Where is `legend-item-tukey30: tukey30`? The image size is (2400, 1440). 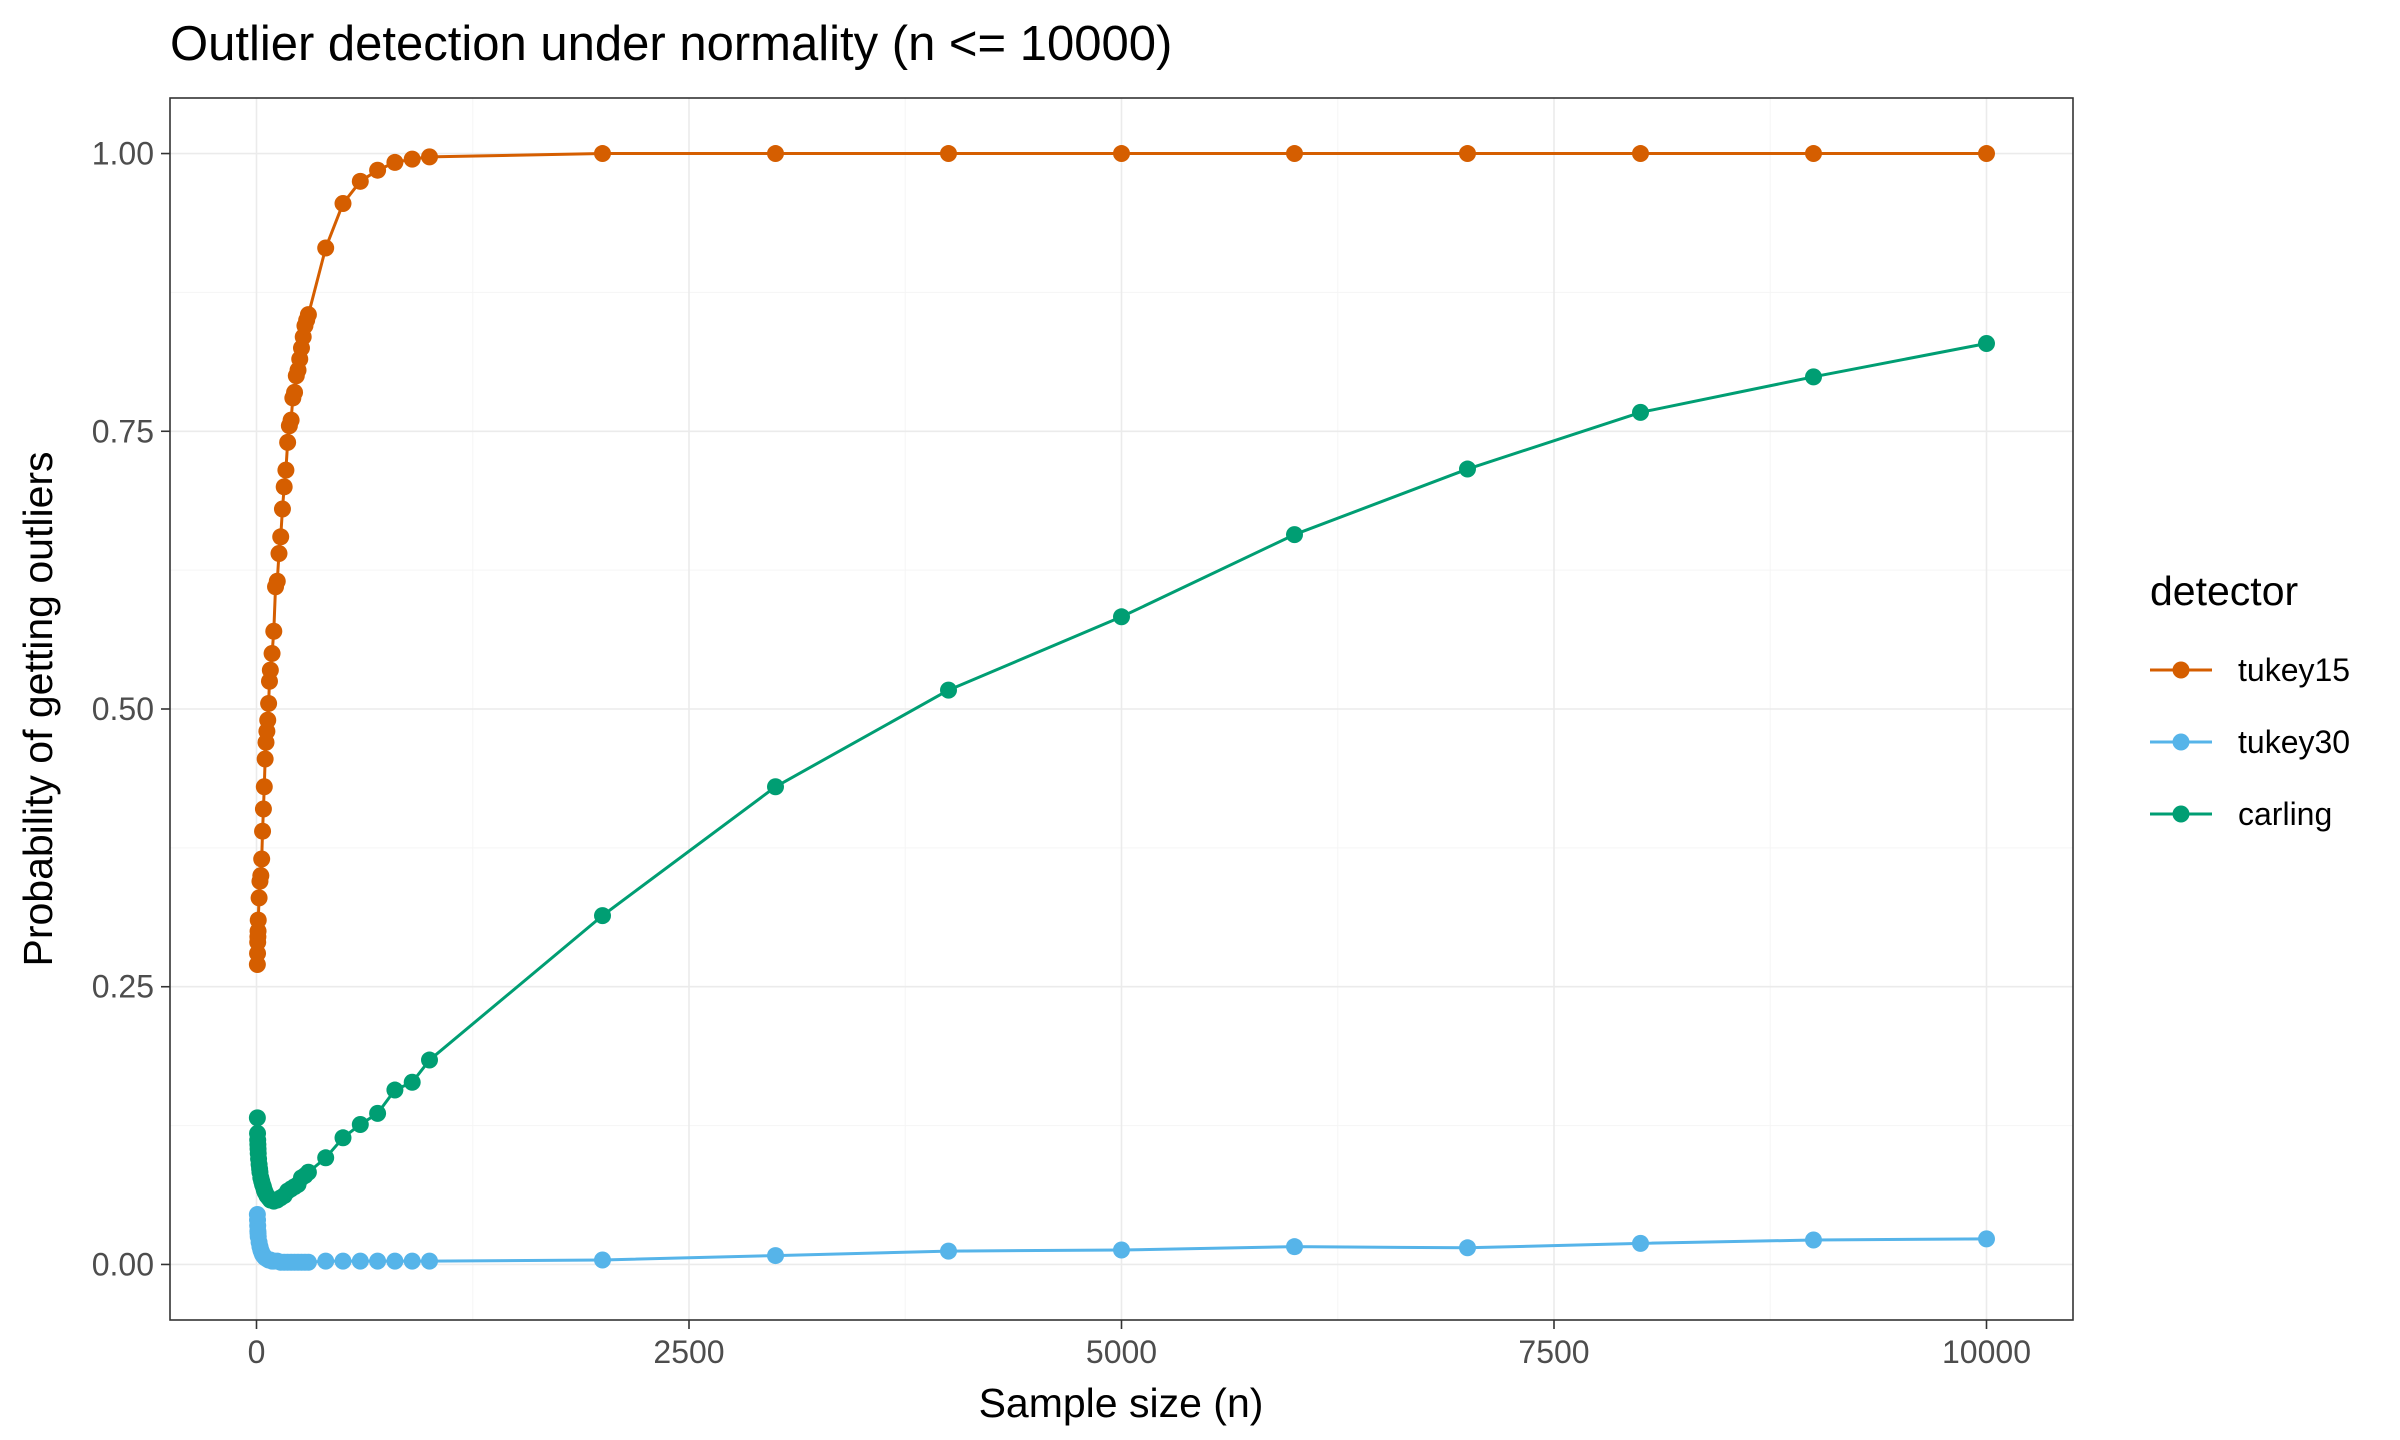 legend-item-tukey30: tukey30 is located at coordinates (2250, 742).